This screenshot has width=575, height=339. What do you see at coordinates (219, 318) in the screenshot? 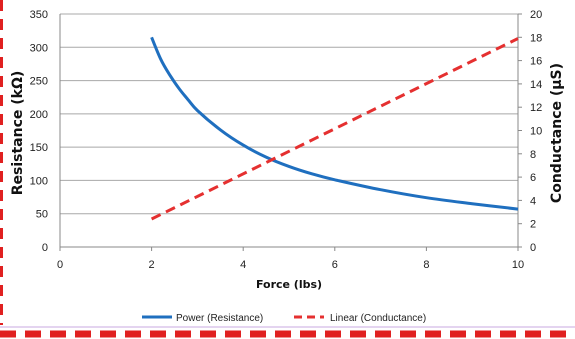
I see `legend-label-power-resistance: Power (Resistance)` at bounding box center [219, 318].